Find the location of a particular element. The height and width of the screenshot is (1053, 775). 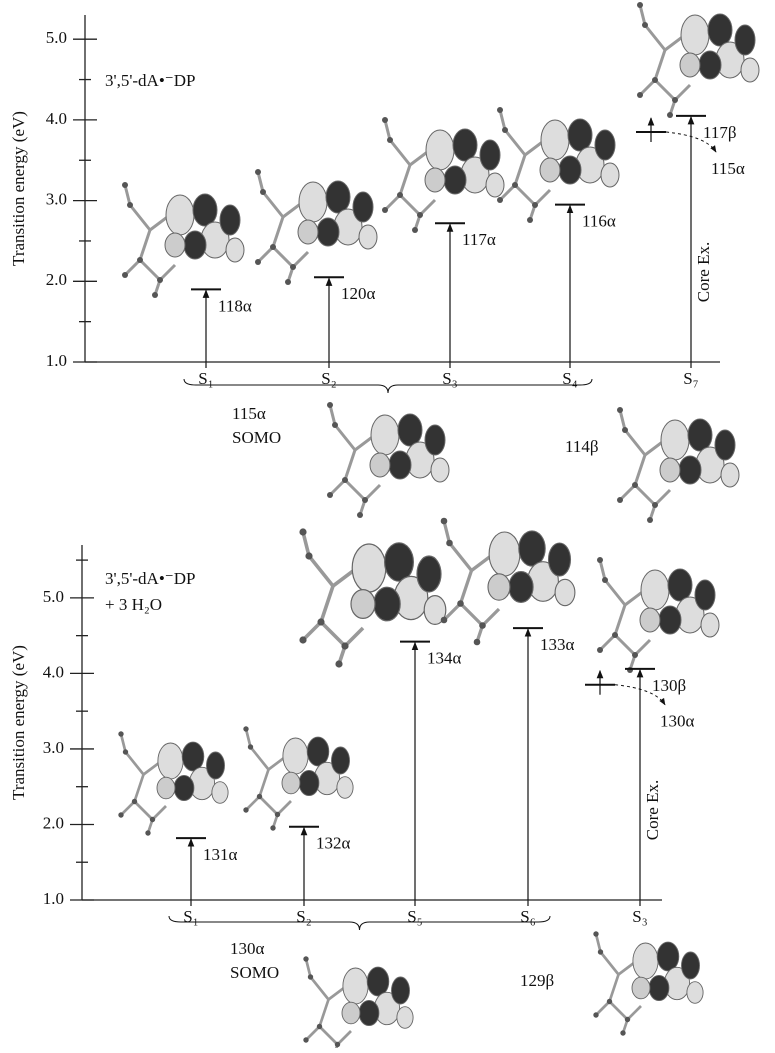

orbital-label: 116α is located at coordinates (599, 221).